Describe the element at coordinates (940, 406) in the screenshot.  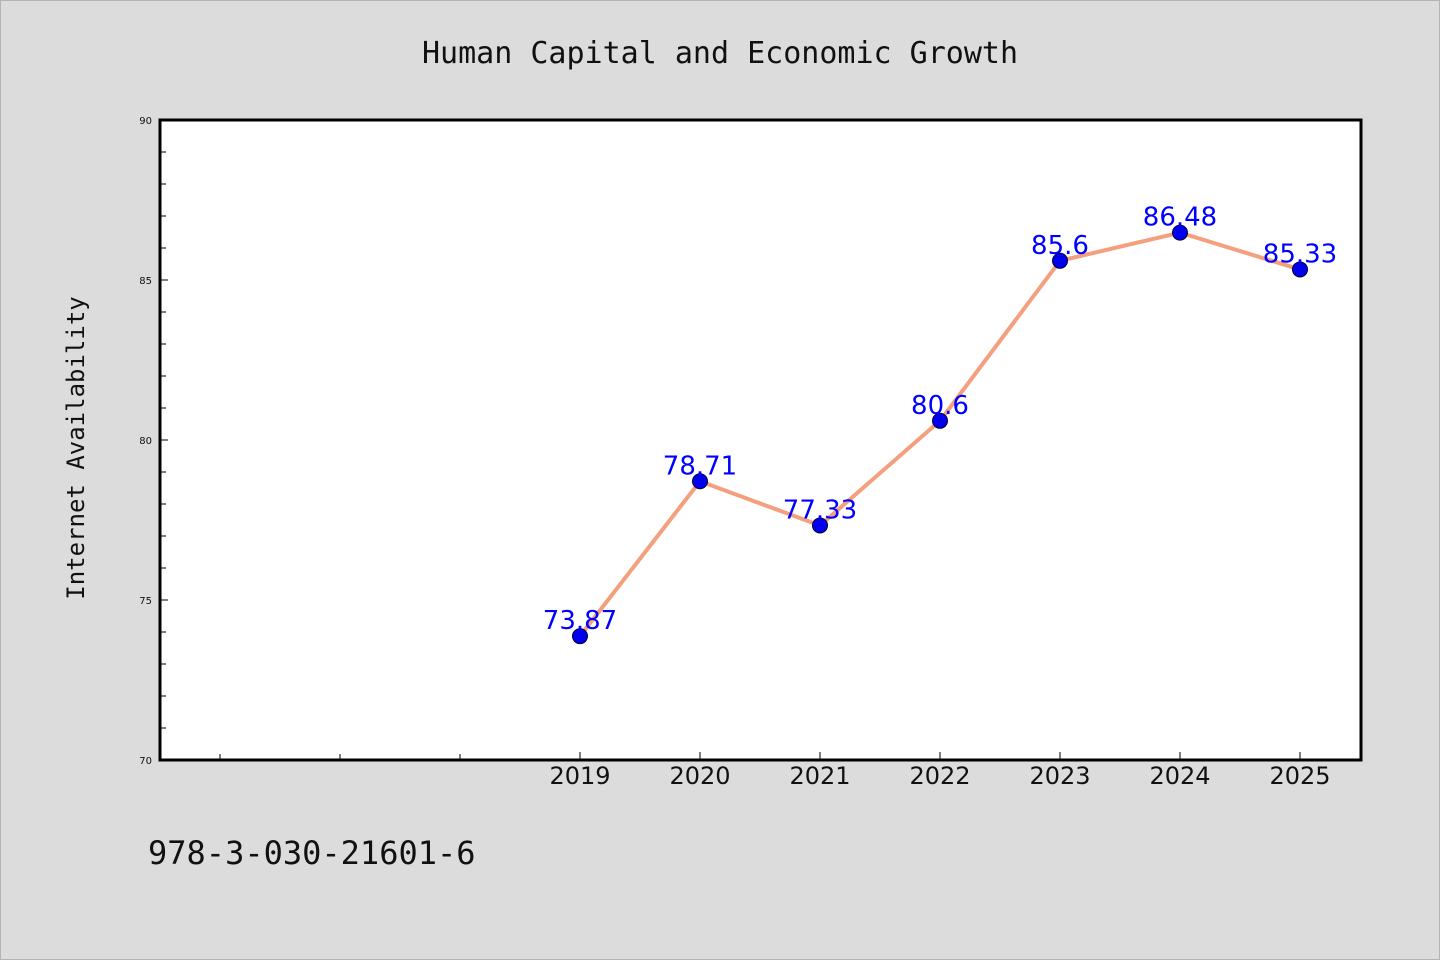
I see `data-label: 80.6` at that location.